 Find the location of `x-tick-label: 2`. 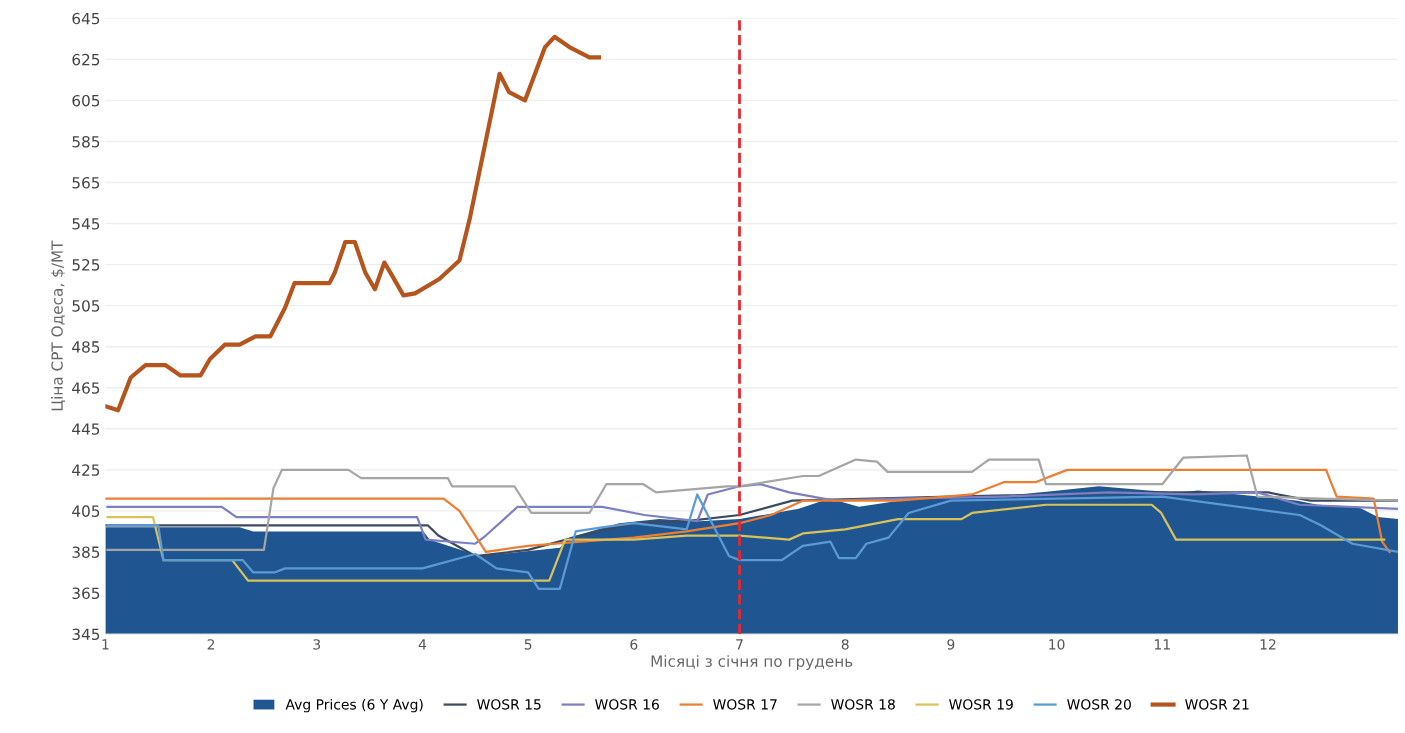

x-tick-label: 2 is located at coordinates (211, 644).